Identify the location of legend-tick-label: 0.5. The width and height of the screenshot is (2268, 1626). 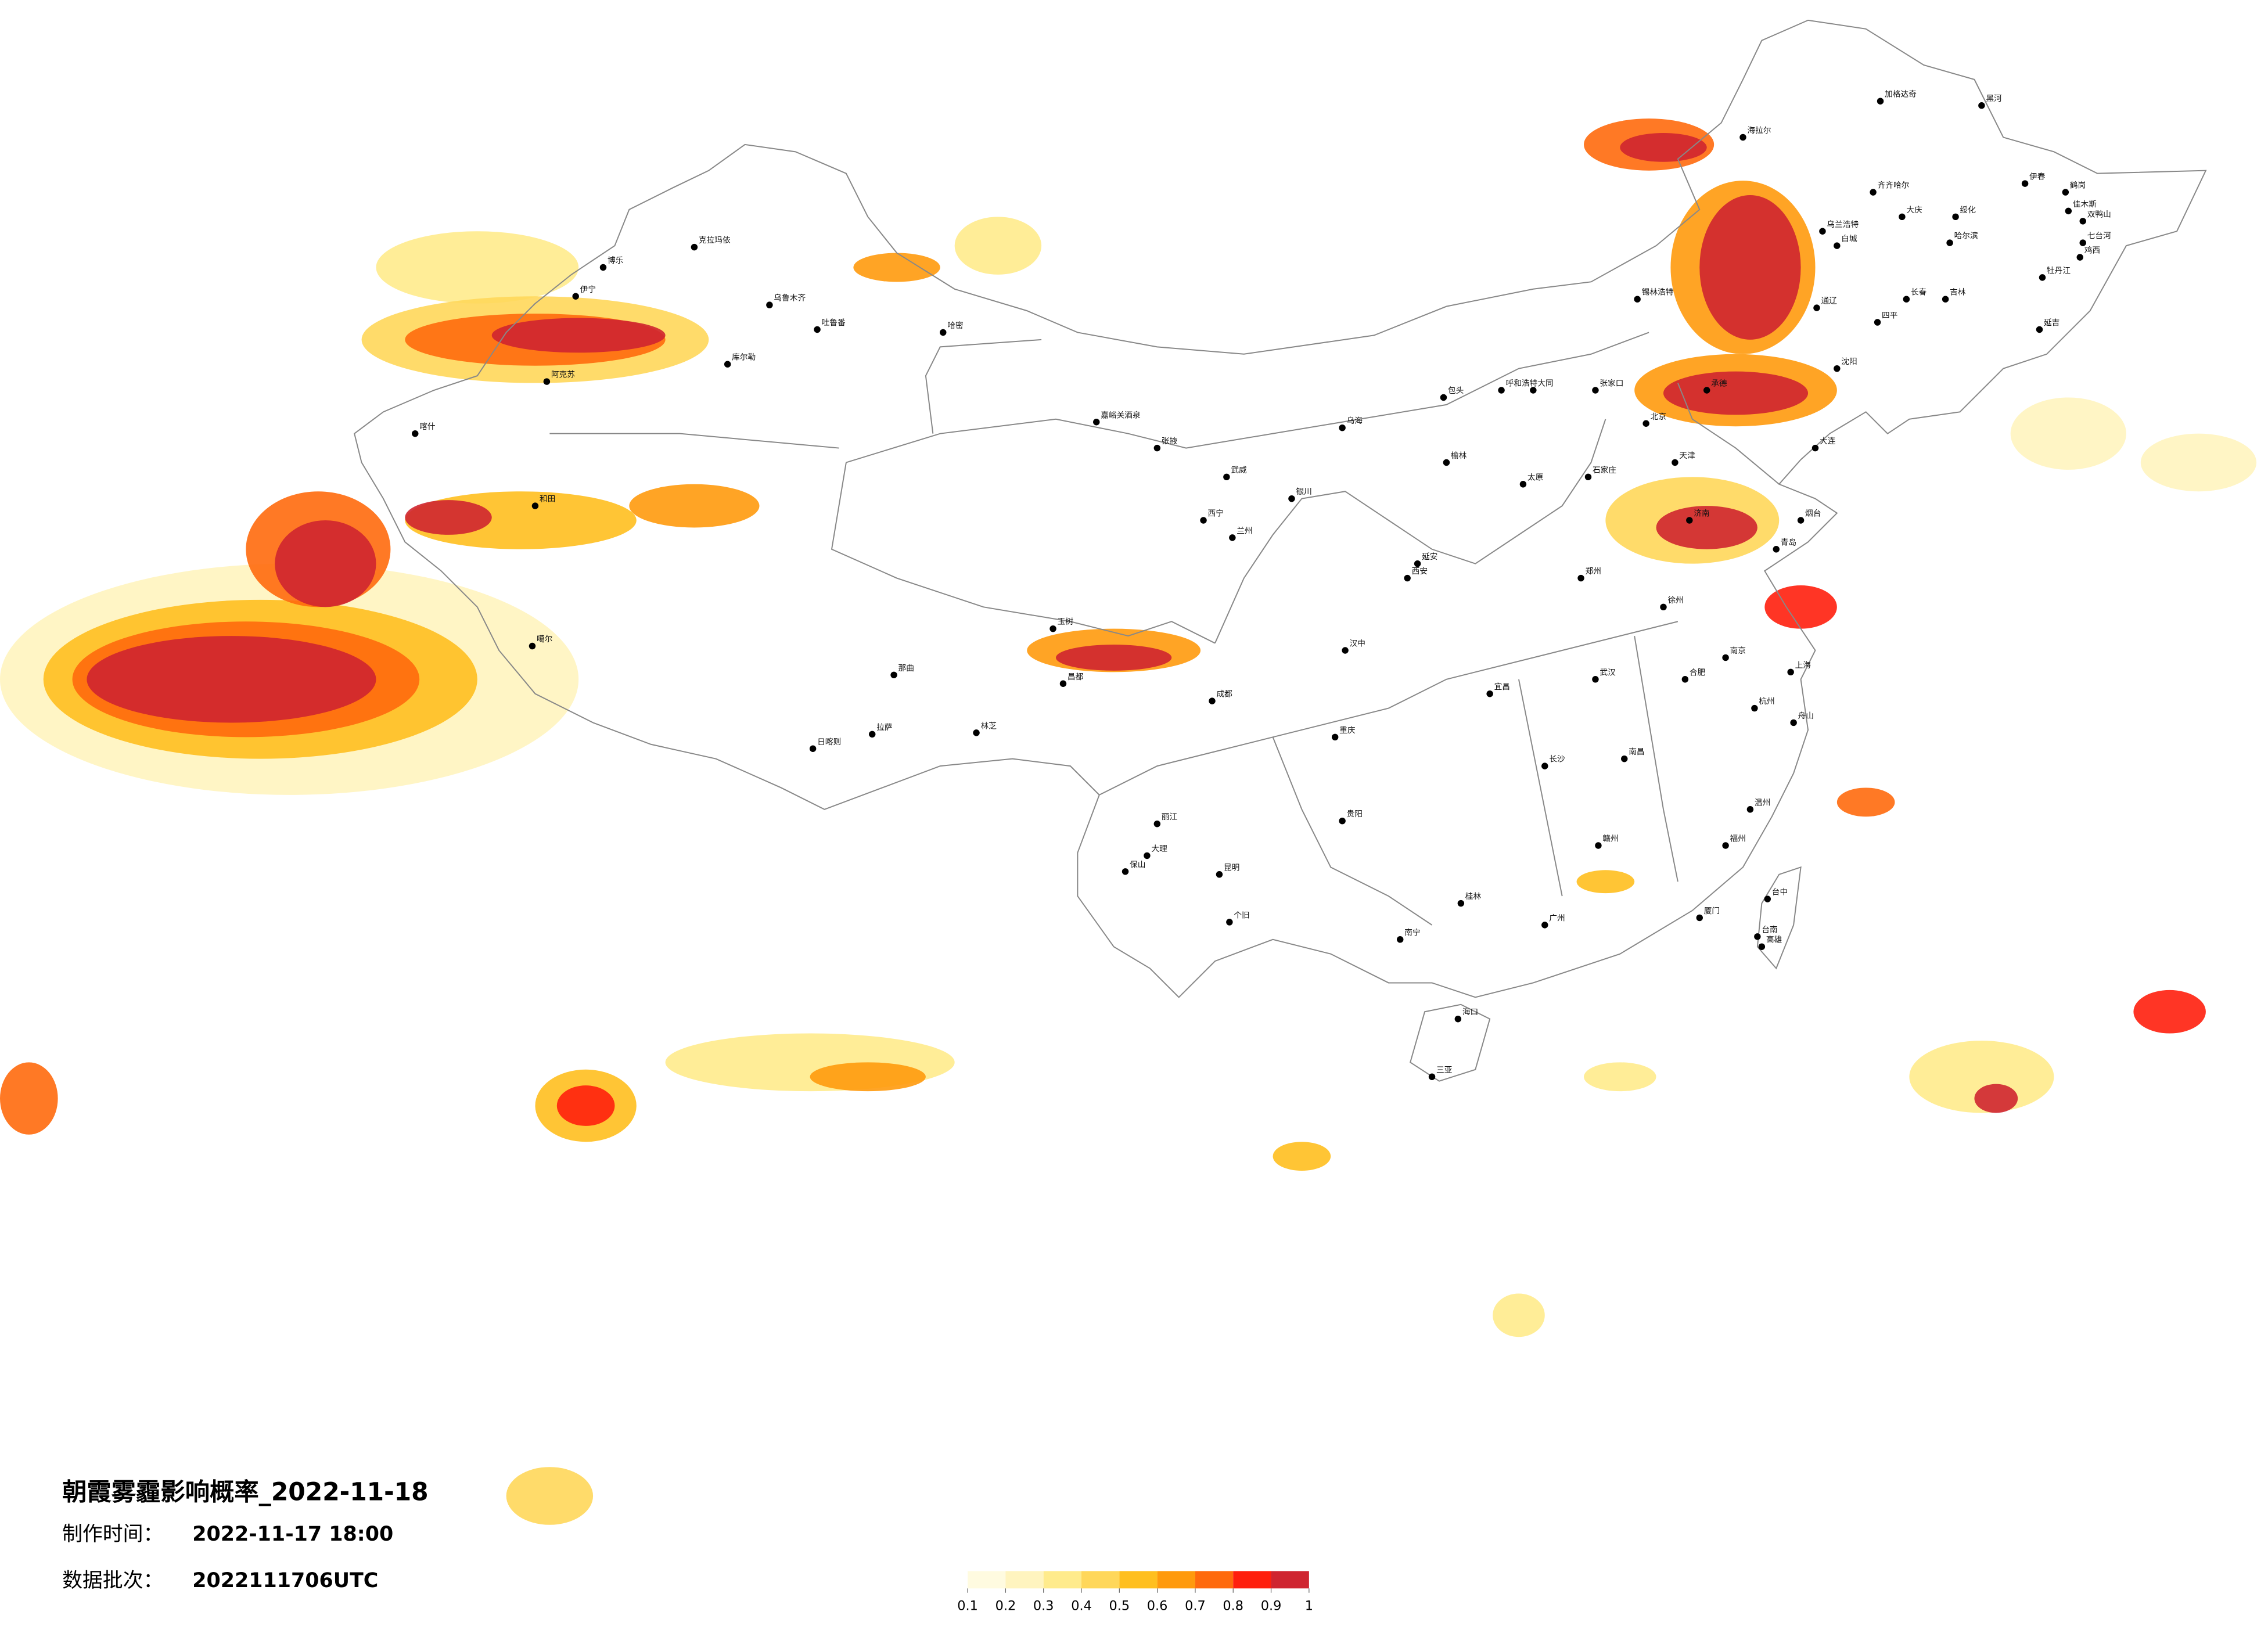
(1119, 1606).